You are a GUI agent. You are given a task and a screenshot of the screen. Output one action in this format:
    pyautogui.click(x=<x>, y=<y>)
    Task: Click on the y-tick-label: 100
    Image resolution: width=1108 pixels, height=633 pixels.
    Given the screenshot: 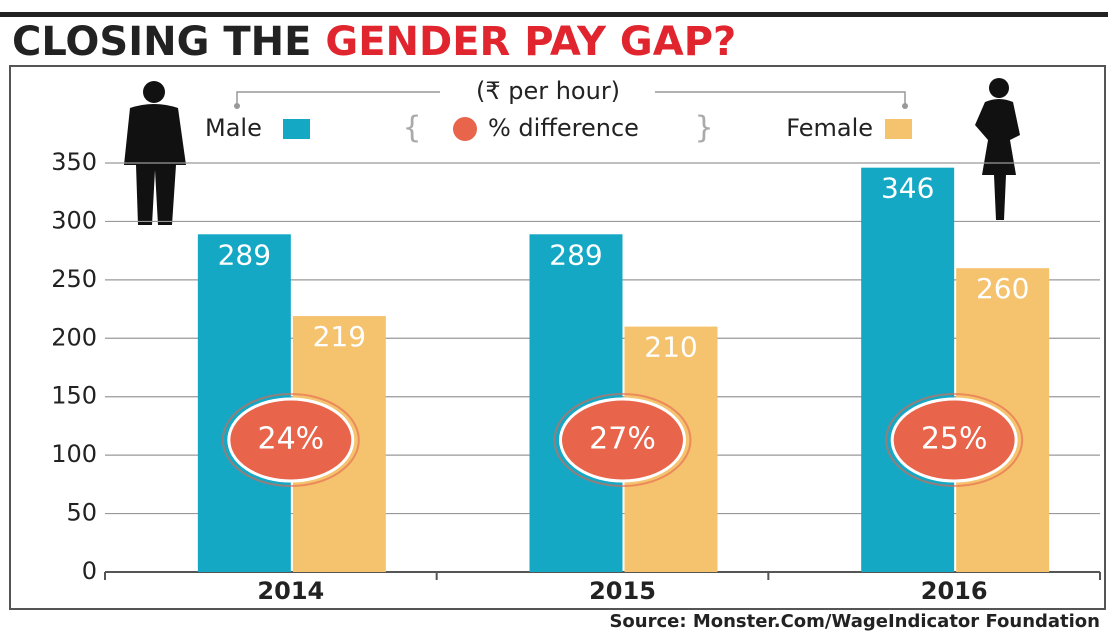 What is the action you would take?
    pyautogui.click(x=74, y=454)
    